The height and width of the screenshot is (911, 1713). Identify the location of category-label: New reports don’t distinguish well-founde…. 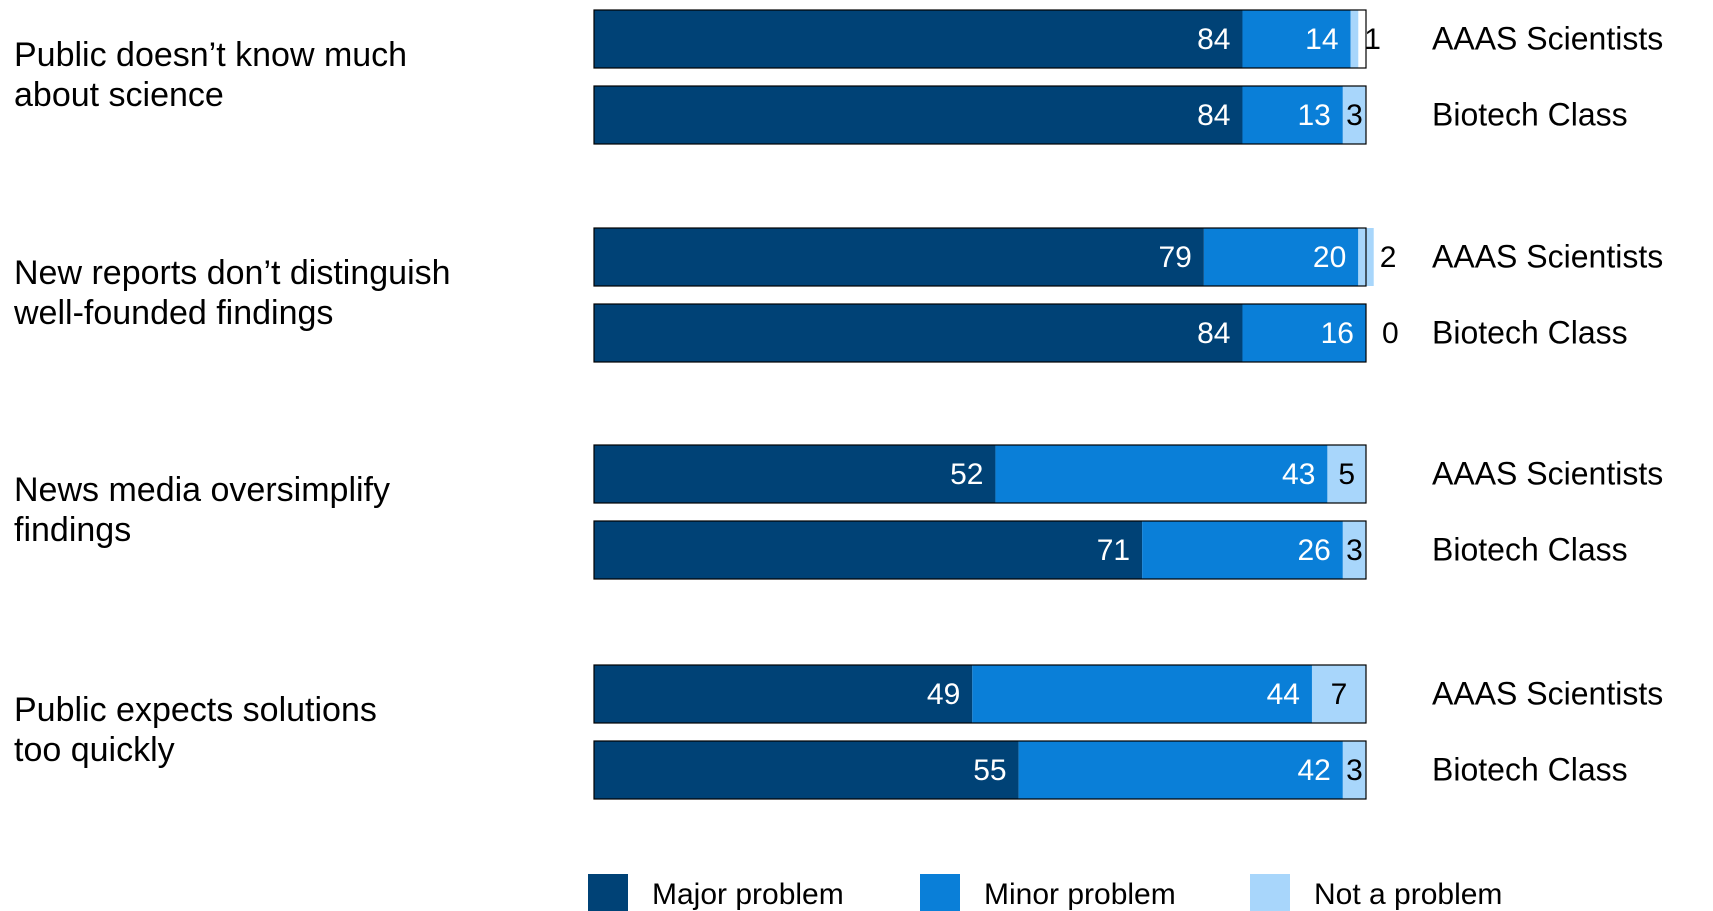
(232, 293).